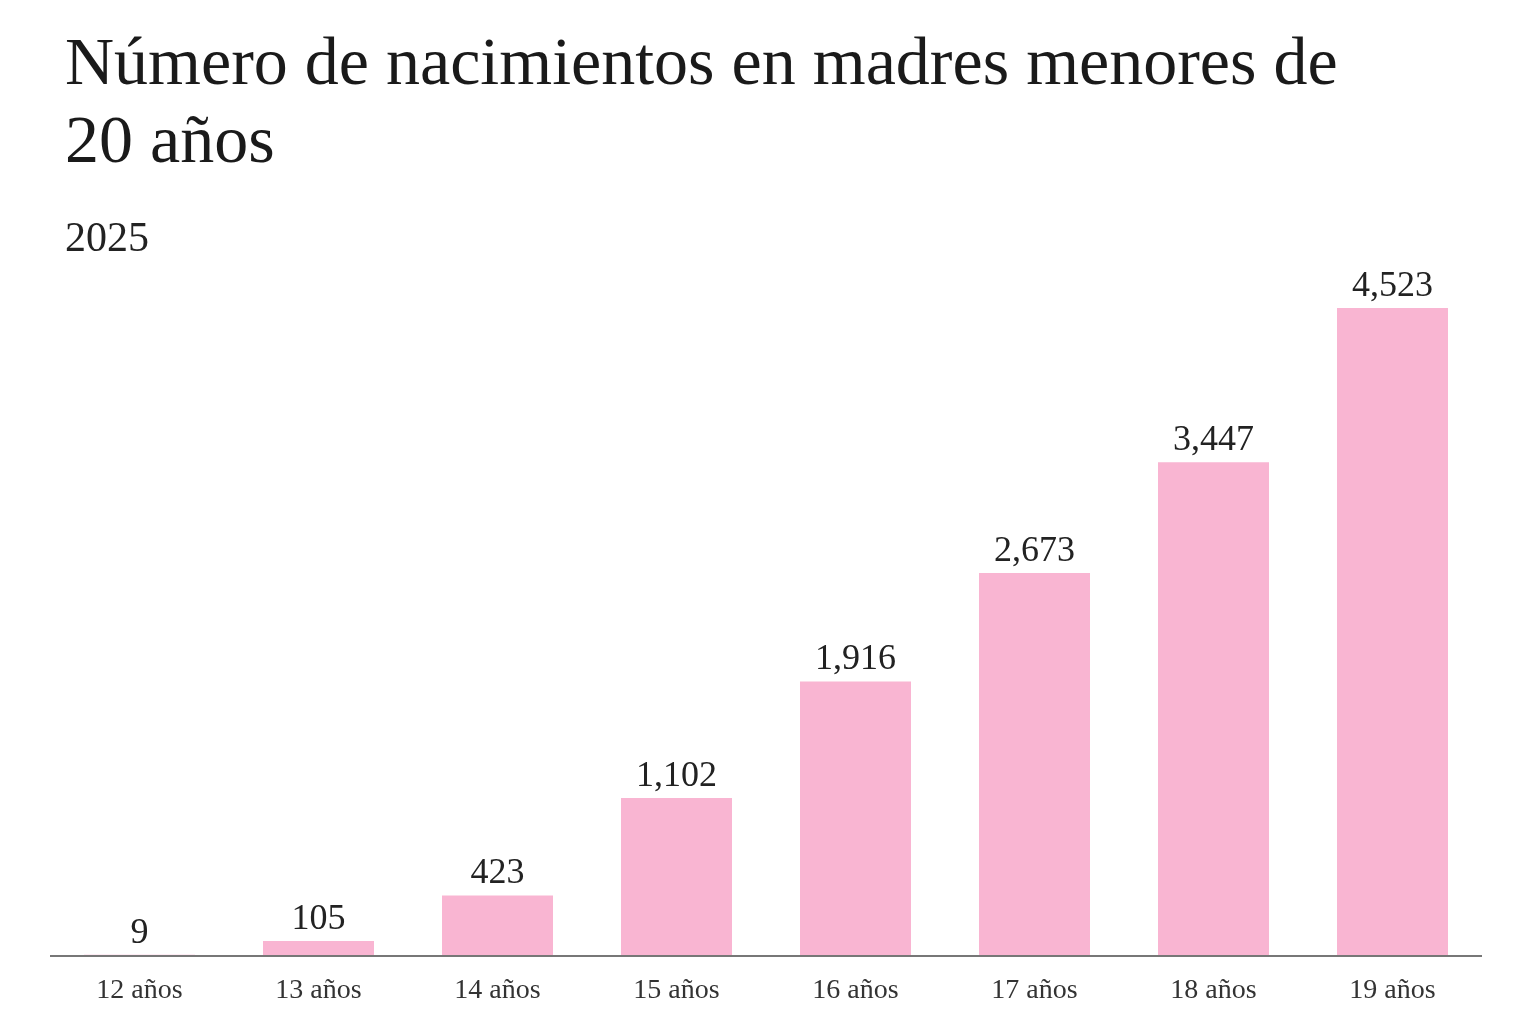  Describe the element at coordinates (139, 930) in the screenshot. I see `data-label: 9` at that location.